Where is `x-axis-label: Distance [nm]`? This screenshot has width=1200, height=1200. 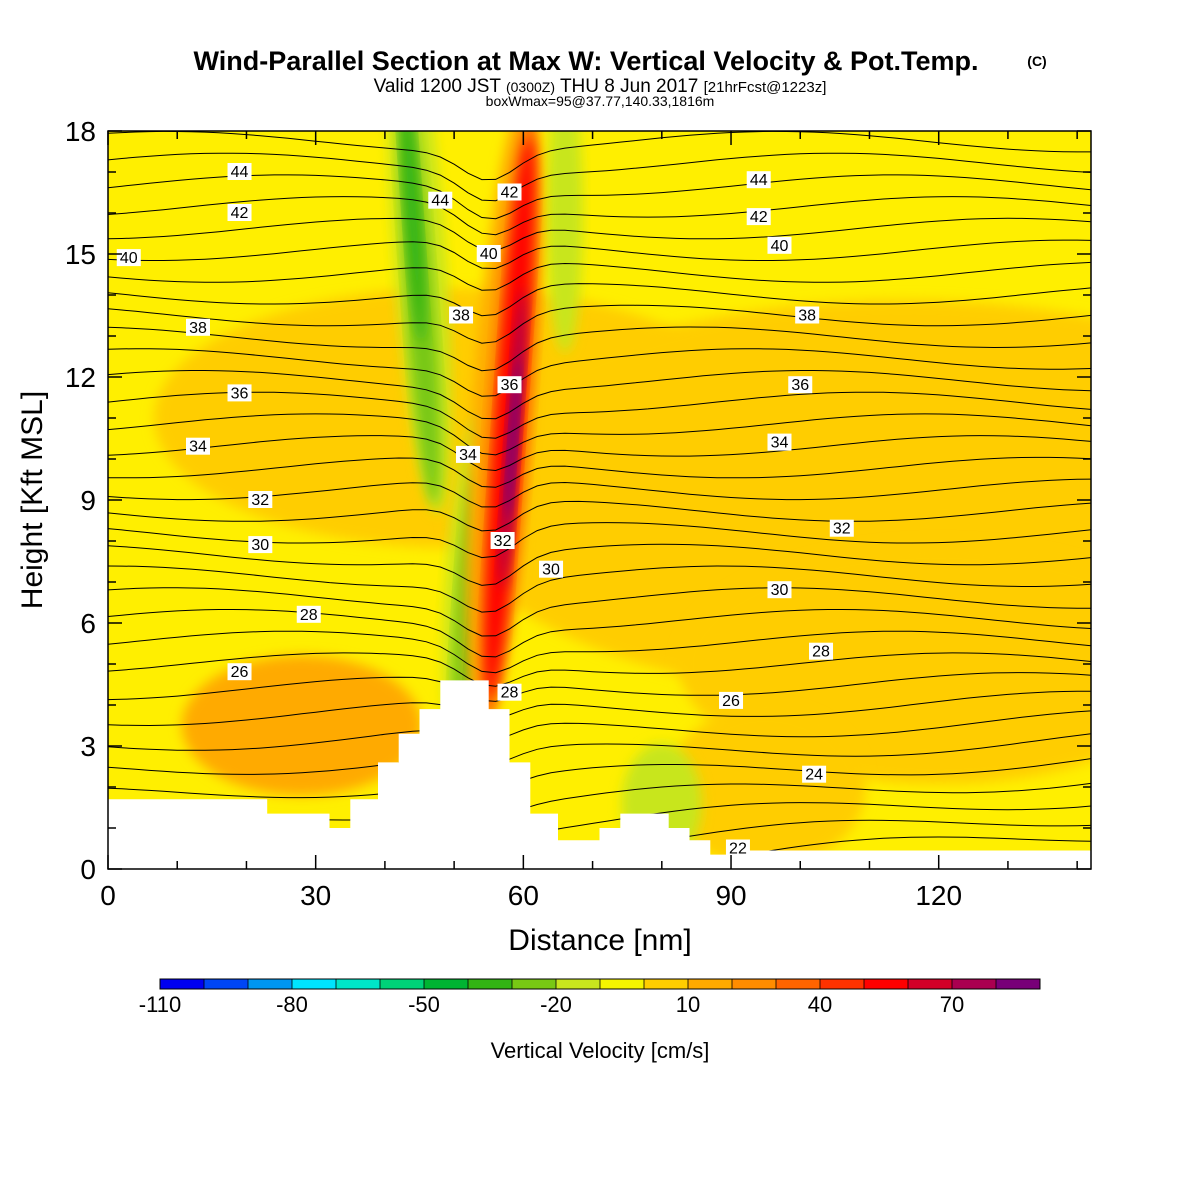
x-axis-label: Distance [nm] is located at coordinates (599, 940).